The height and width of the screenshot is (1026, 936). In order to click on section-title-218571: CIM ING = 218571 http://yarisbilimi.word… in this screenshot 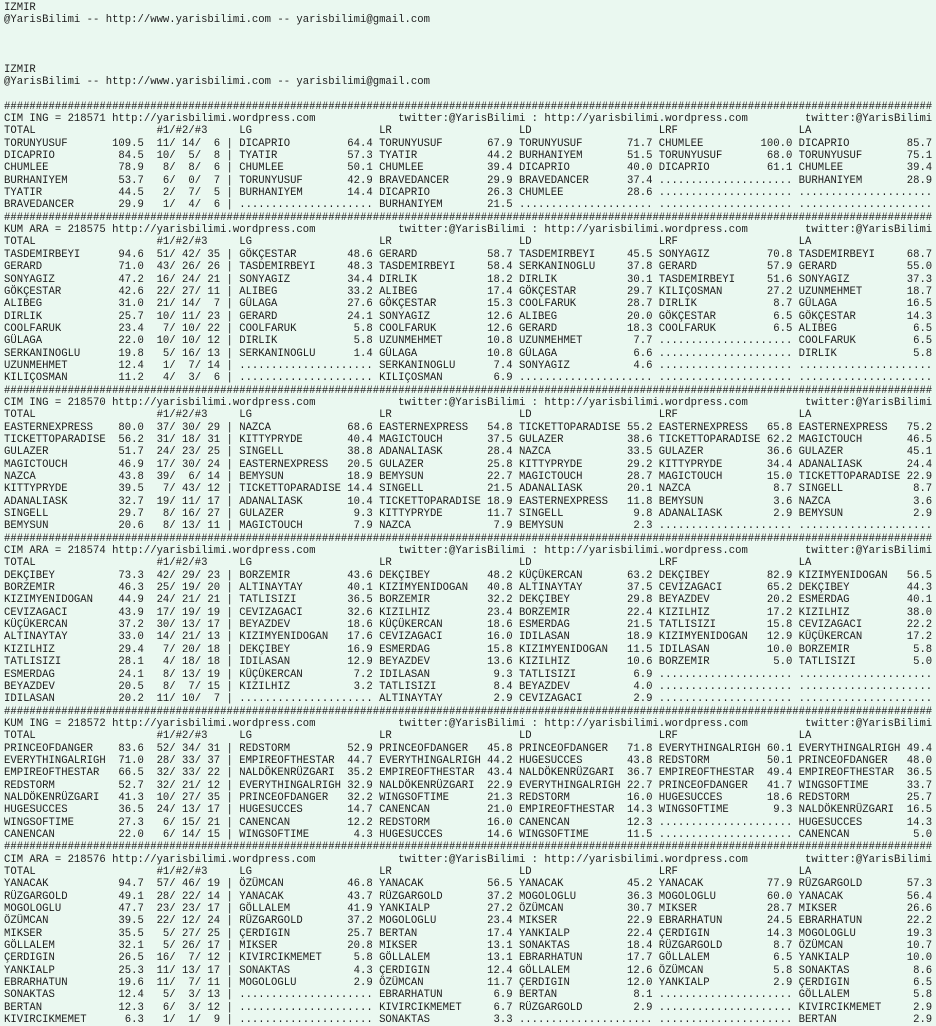, I will do `click(468, 119)`.